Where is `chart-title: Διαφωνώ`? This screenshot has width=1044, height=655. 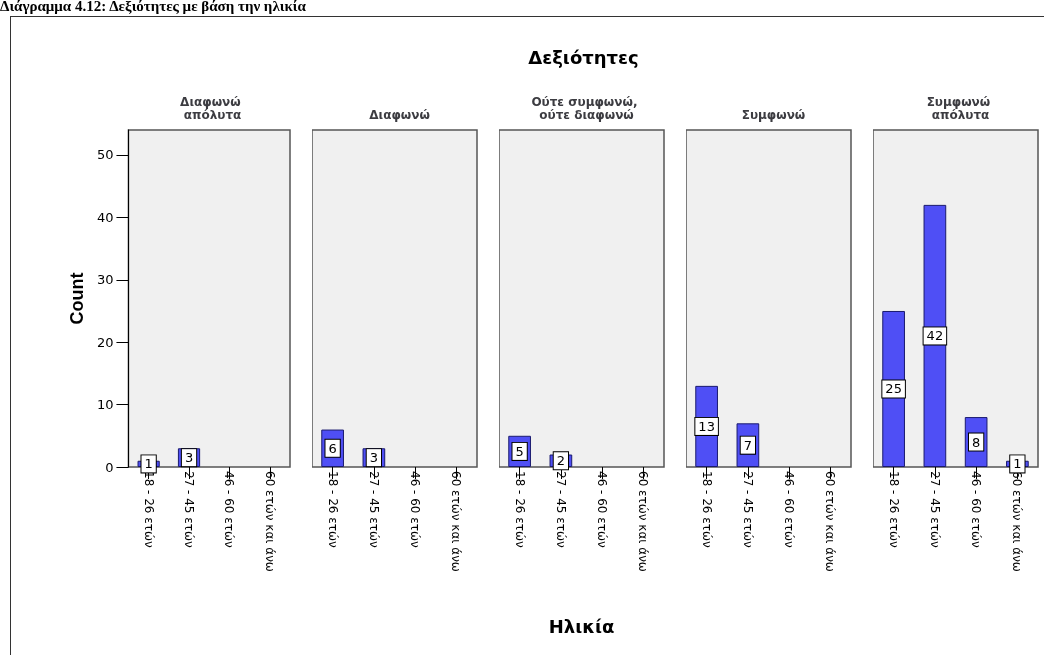
chart-title: Διαφωνώ is located at coordinates (399, 114).